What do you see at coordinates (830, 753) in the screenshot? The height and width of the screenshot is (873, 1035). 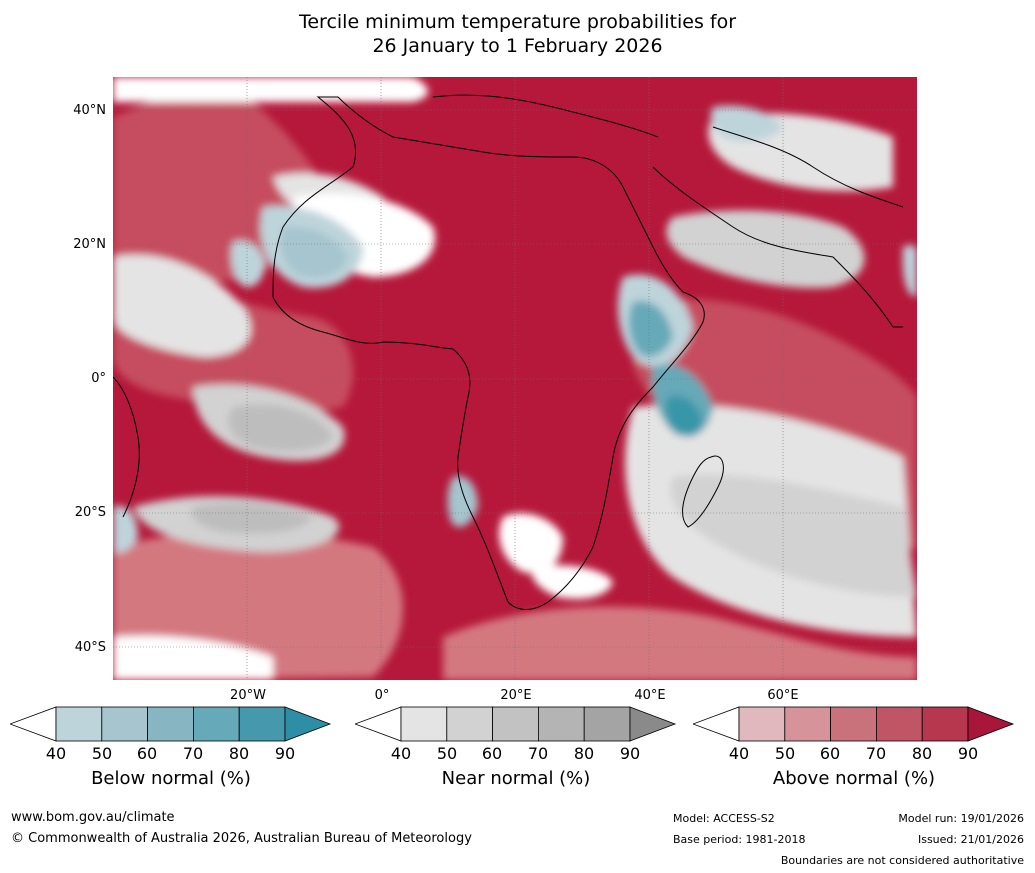 I see `cb-above-tick: 60` at bounding box center [830, 753].